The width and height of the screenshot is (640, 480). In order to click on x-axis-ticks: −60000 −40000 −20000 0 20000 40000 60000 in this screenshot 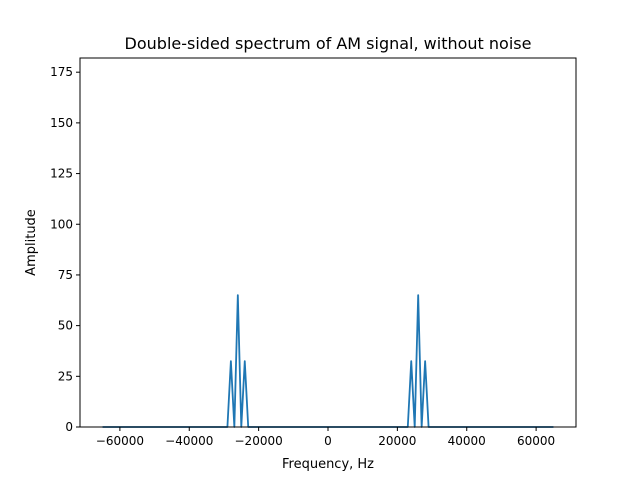, I will do `click(325, 437)`.